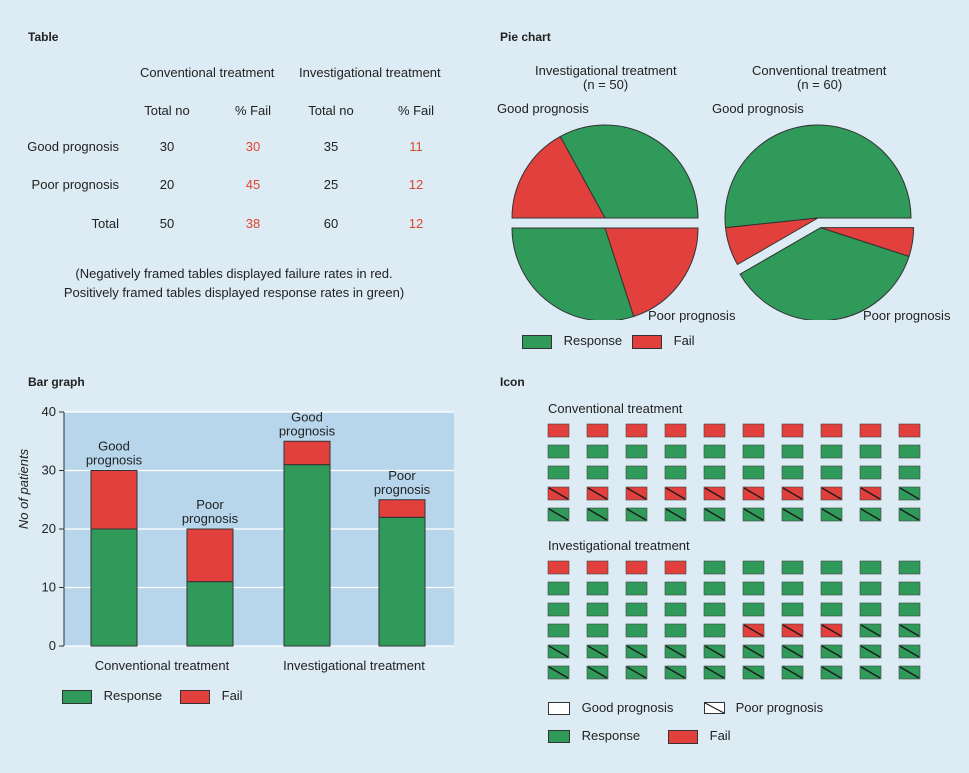 This screenshot has height=773, width=969. I want to click on pie-heading: Pie chart, so click(525, 37).